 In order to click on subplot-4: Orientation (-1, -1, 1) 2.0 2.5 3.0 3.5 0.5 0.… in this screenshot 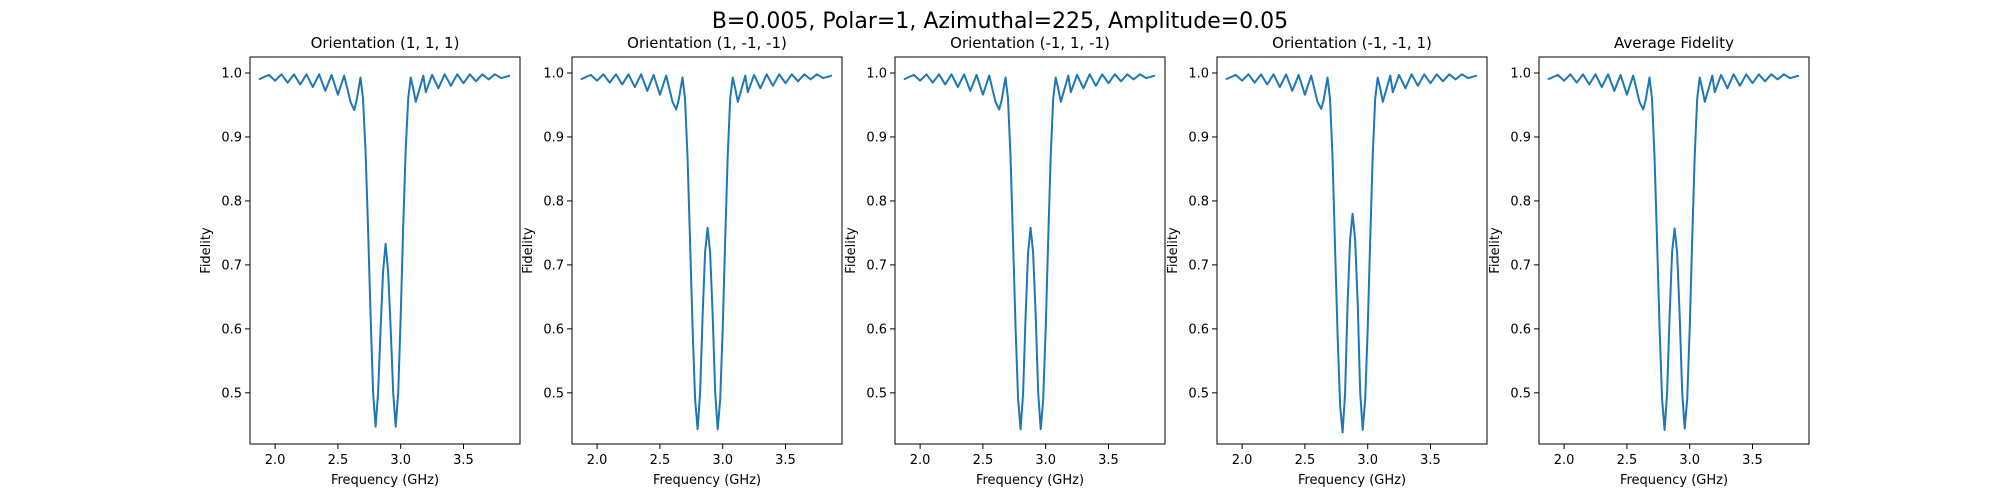, I will do `click(1327, 261)`.